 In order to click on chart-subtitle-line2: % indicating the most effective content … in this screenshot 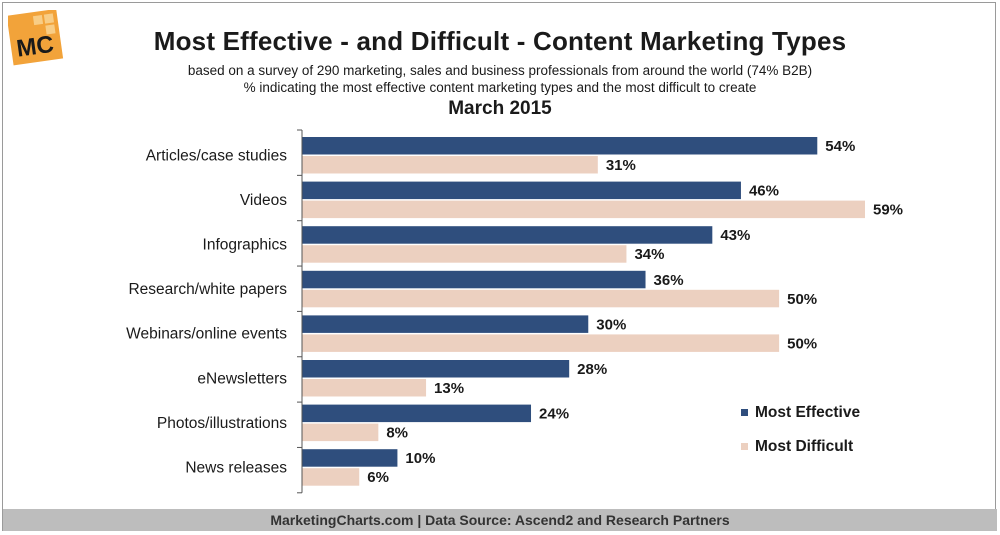, I will do `click(500, 87)`.